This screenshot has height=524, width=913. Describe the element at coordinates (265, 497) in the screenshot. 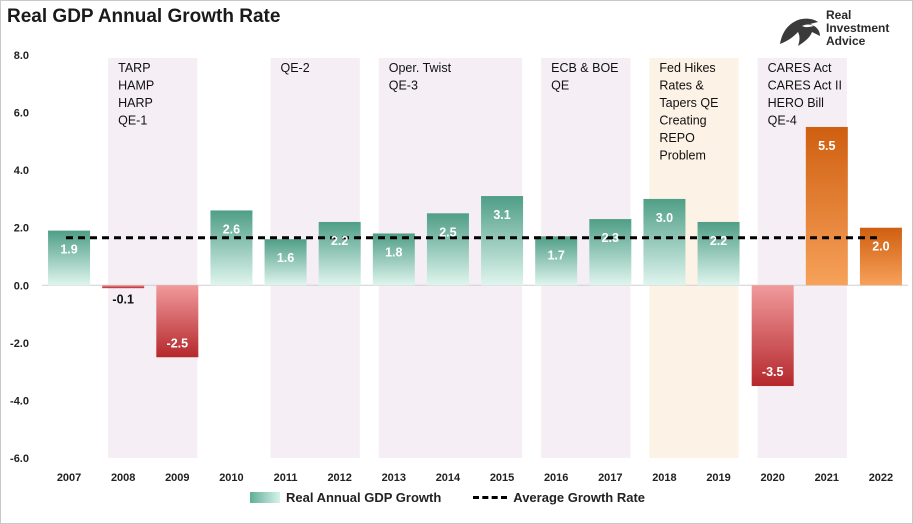

I see `legend-swatch-growth` at that location.